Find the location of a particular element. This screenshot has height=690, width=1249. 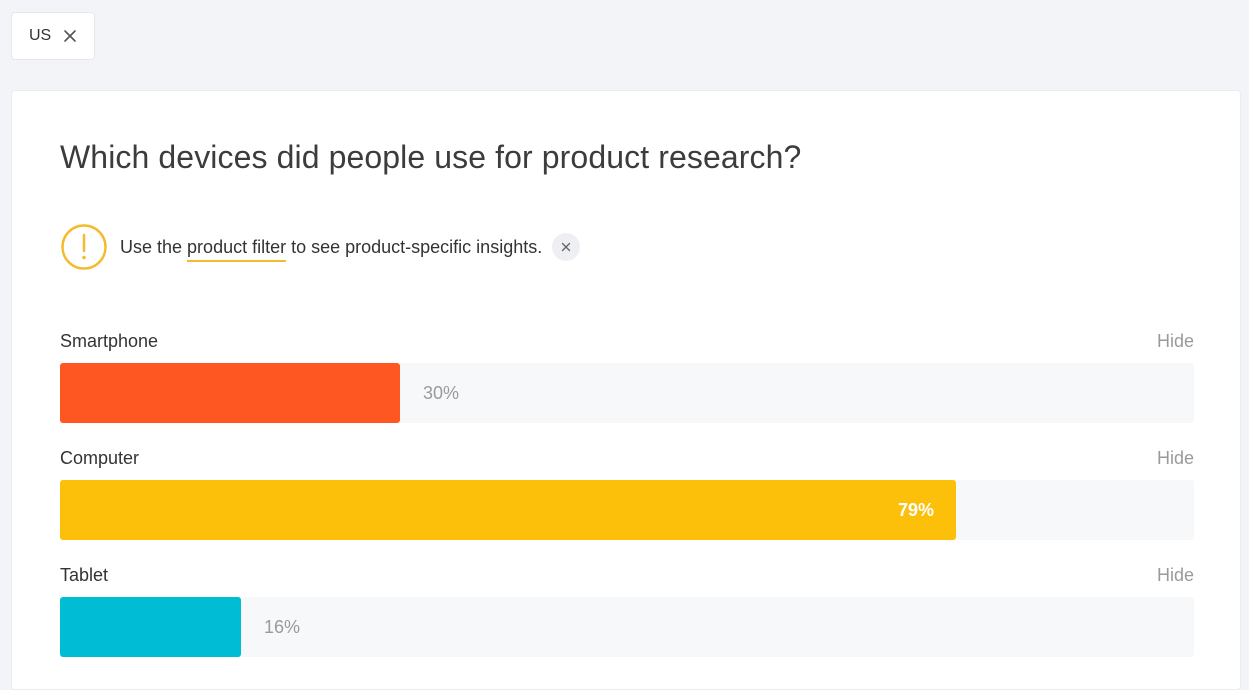

bar-track: 30% is located at coordinates (627, 393).